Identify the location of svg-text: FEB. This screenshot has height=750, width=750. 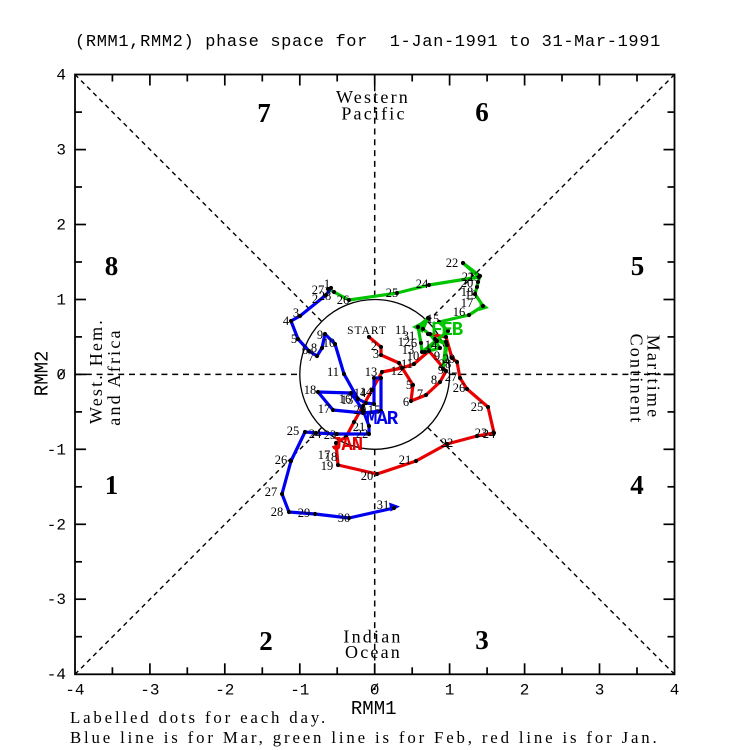
(447, 330).